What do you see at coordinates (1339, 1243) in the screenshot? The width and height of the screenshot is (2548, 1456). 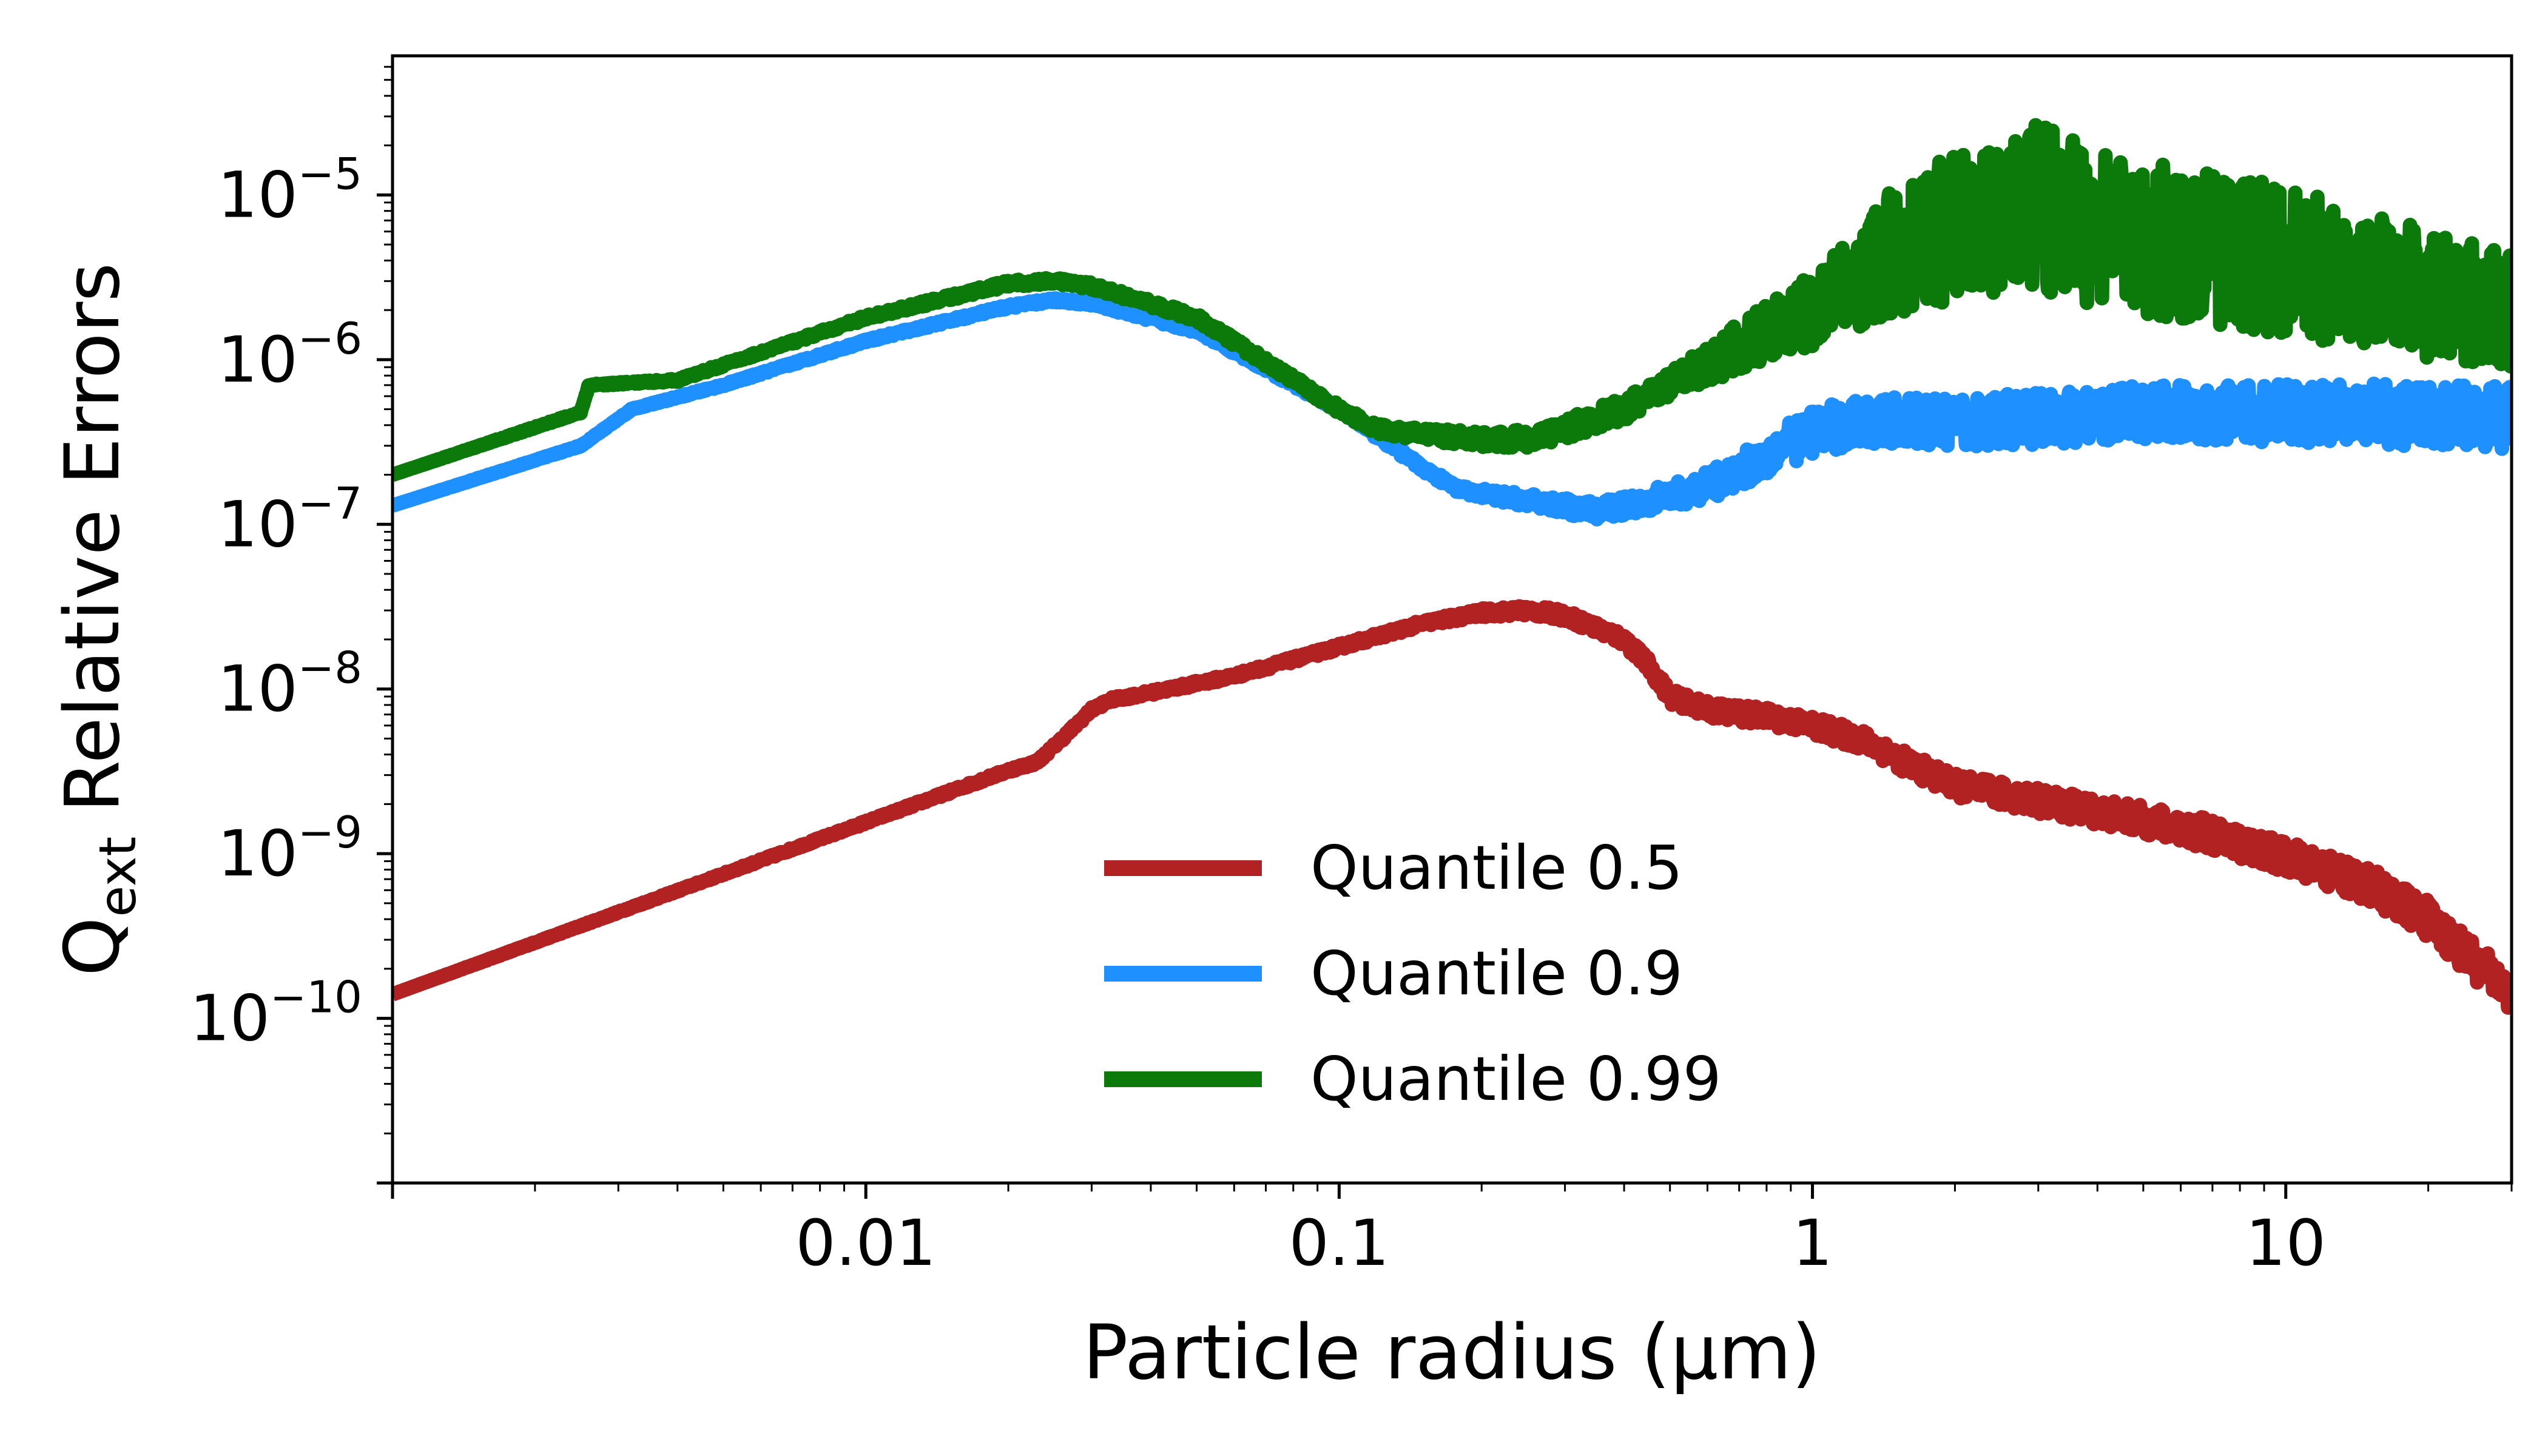 I see `x-tick-label: 0.1` at bounding box center [1339, 1243].